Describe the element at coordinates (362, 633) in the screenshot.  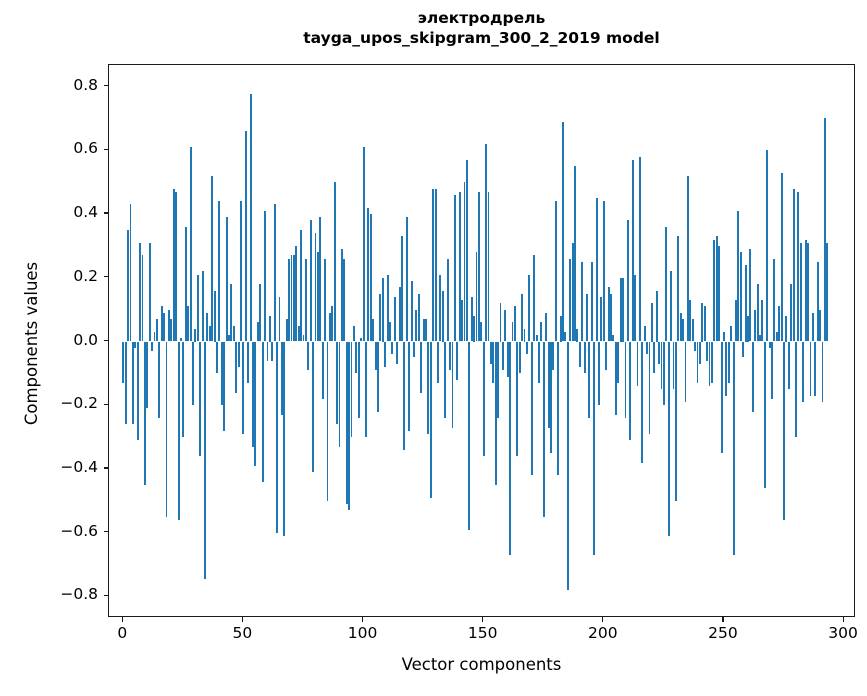
I see `x-tick-label: 100` at that location.